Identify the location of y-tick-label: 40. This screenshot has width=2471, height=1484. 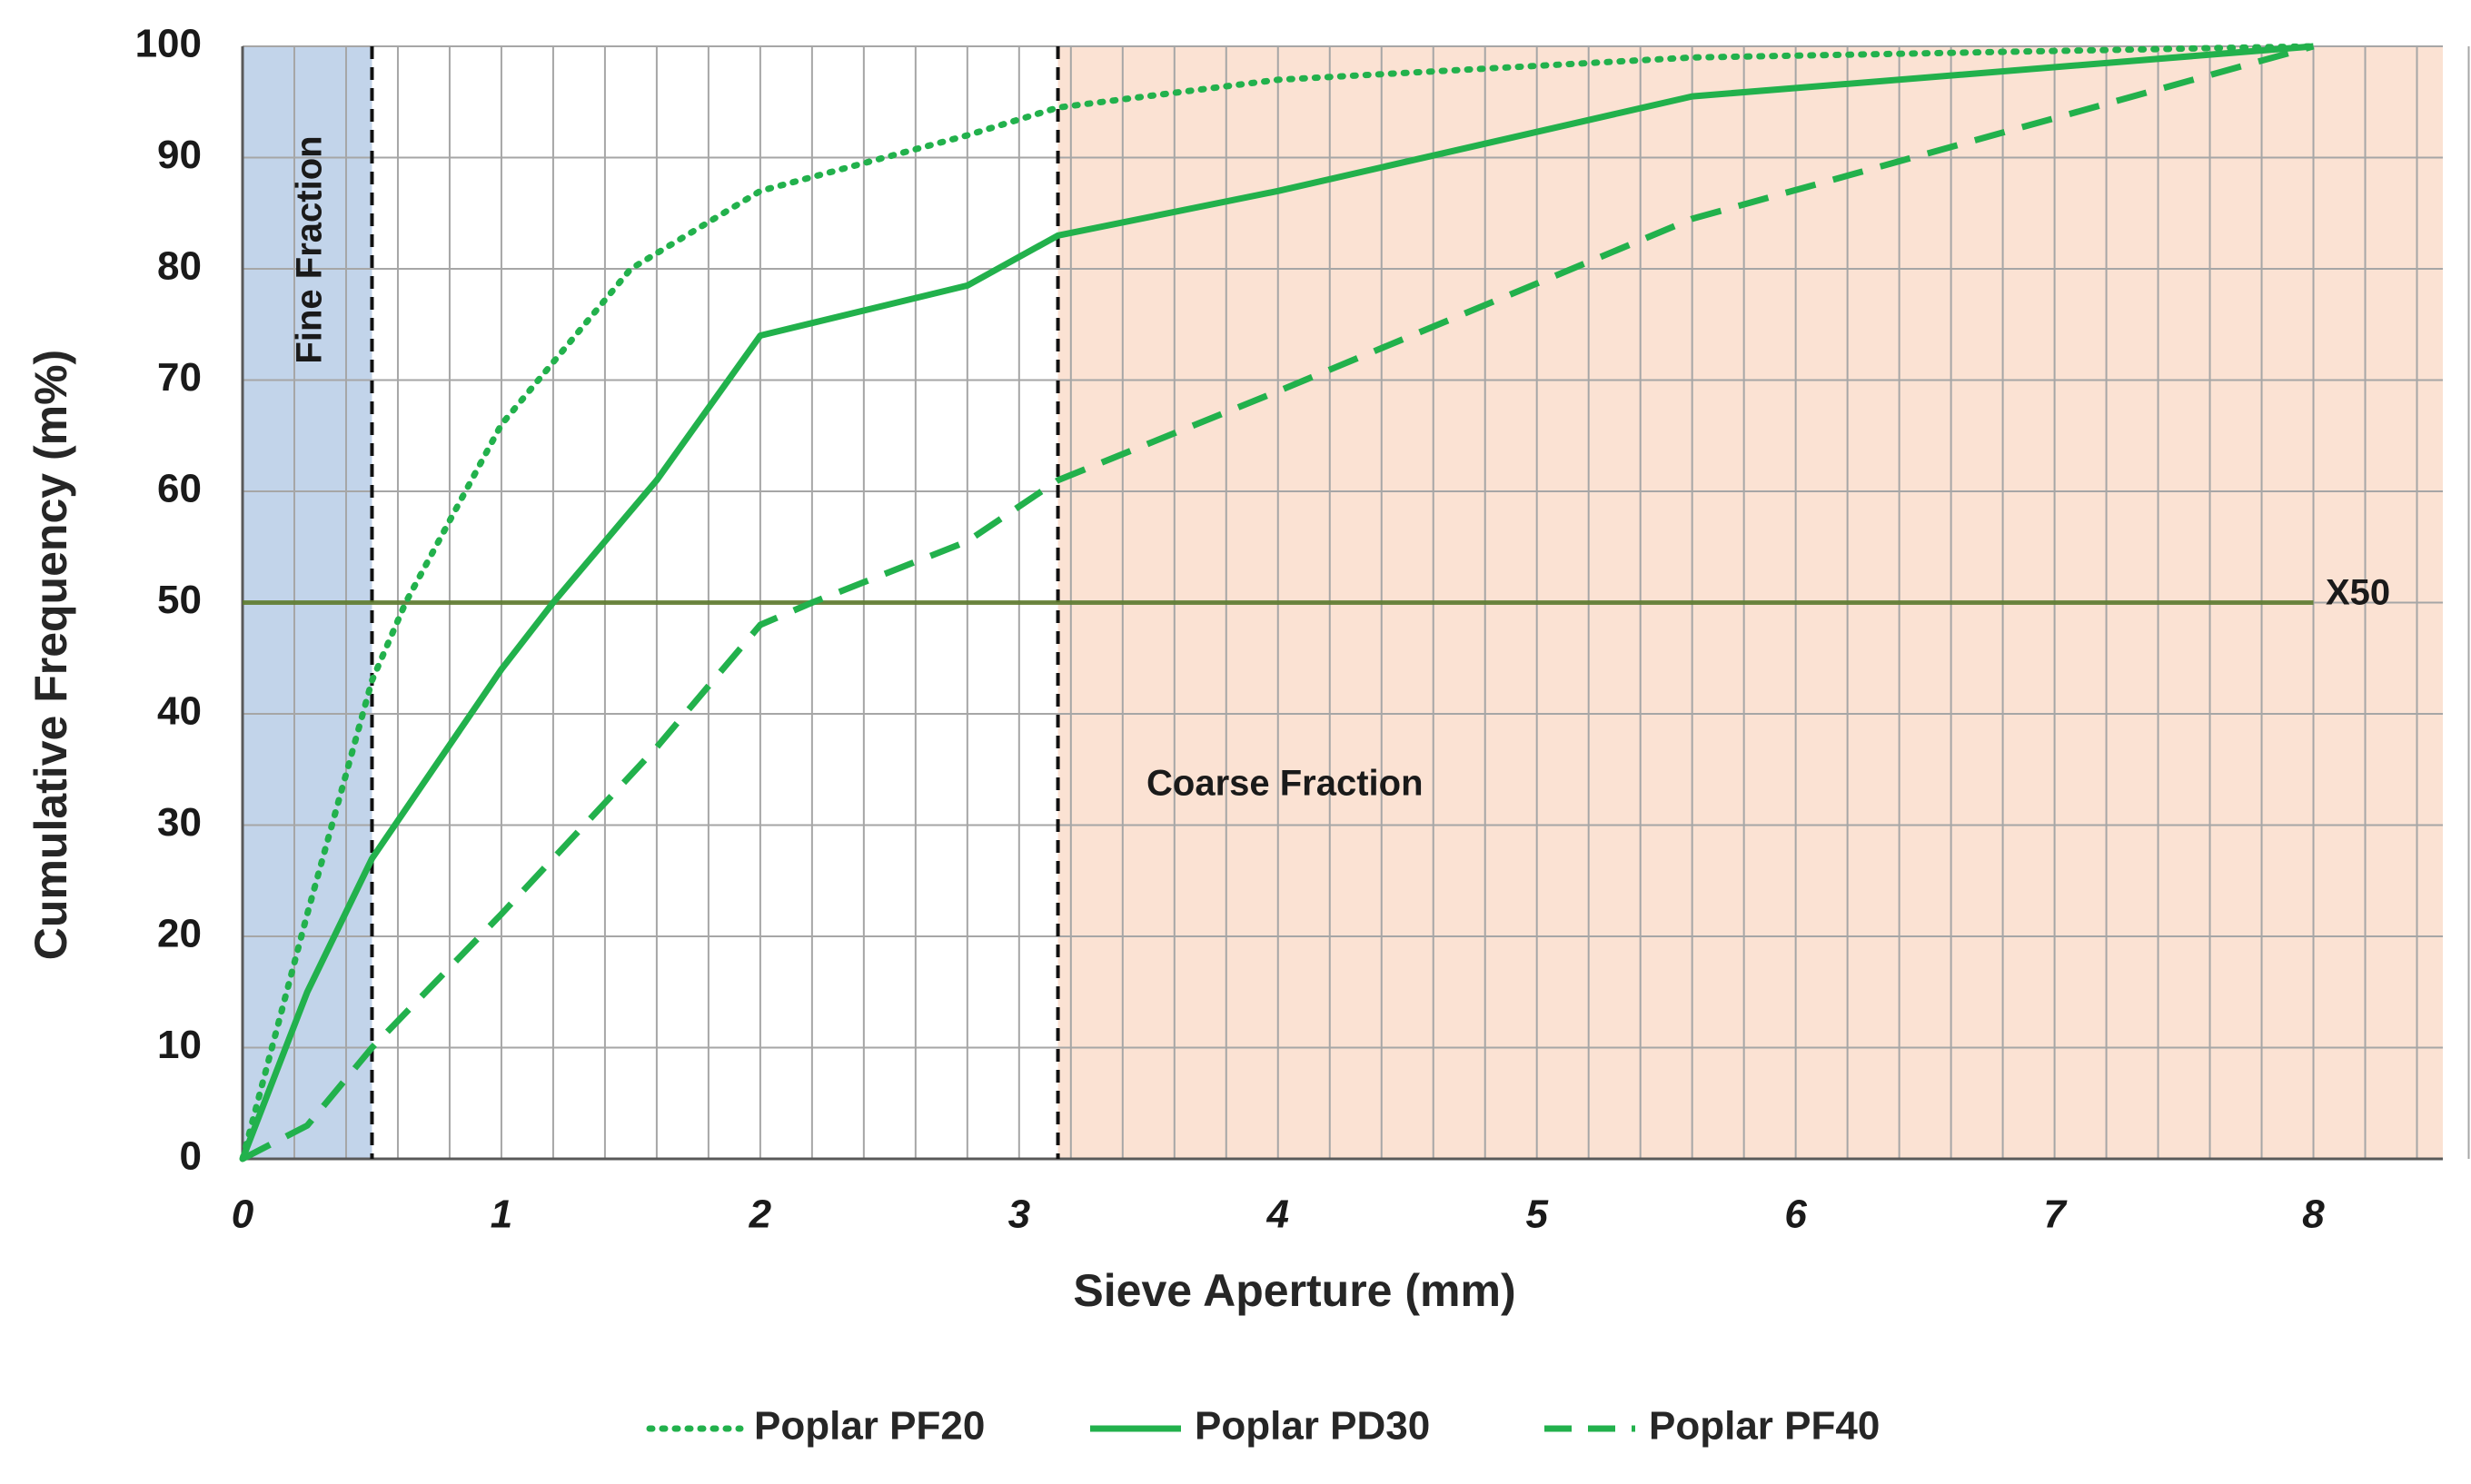
(179, 711).